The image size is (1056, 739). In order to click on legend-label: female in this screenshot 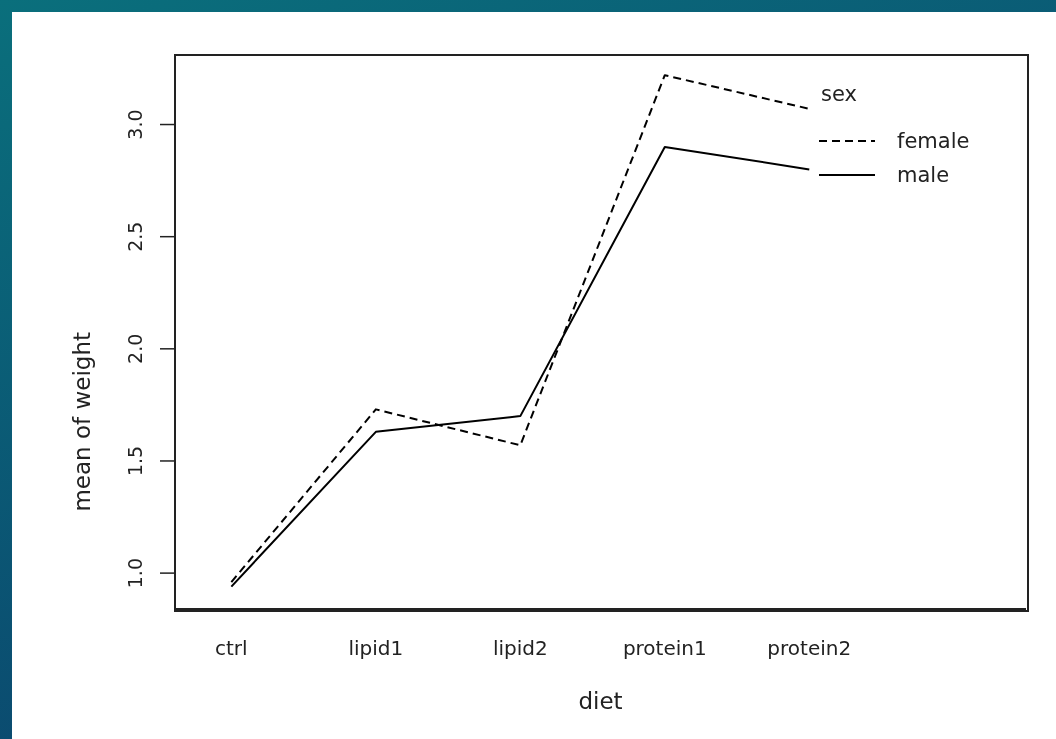, I will do `click(933, 141)`.